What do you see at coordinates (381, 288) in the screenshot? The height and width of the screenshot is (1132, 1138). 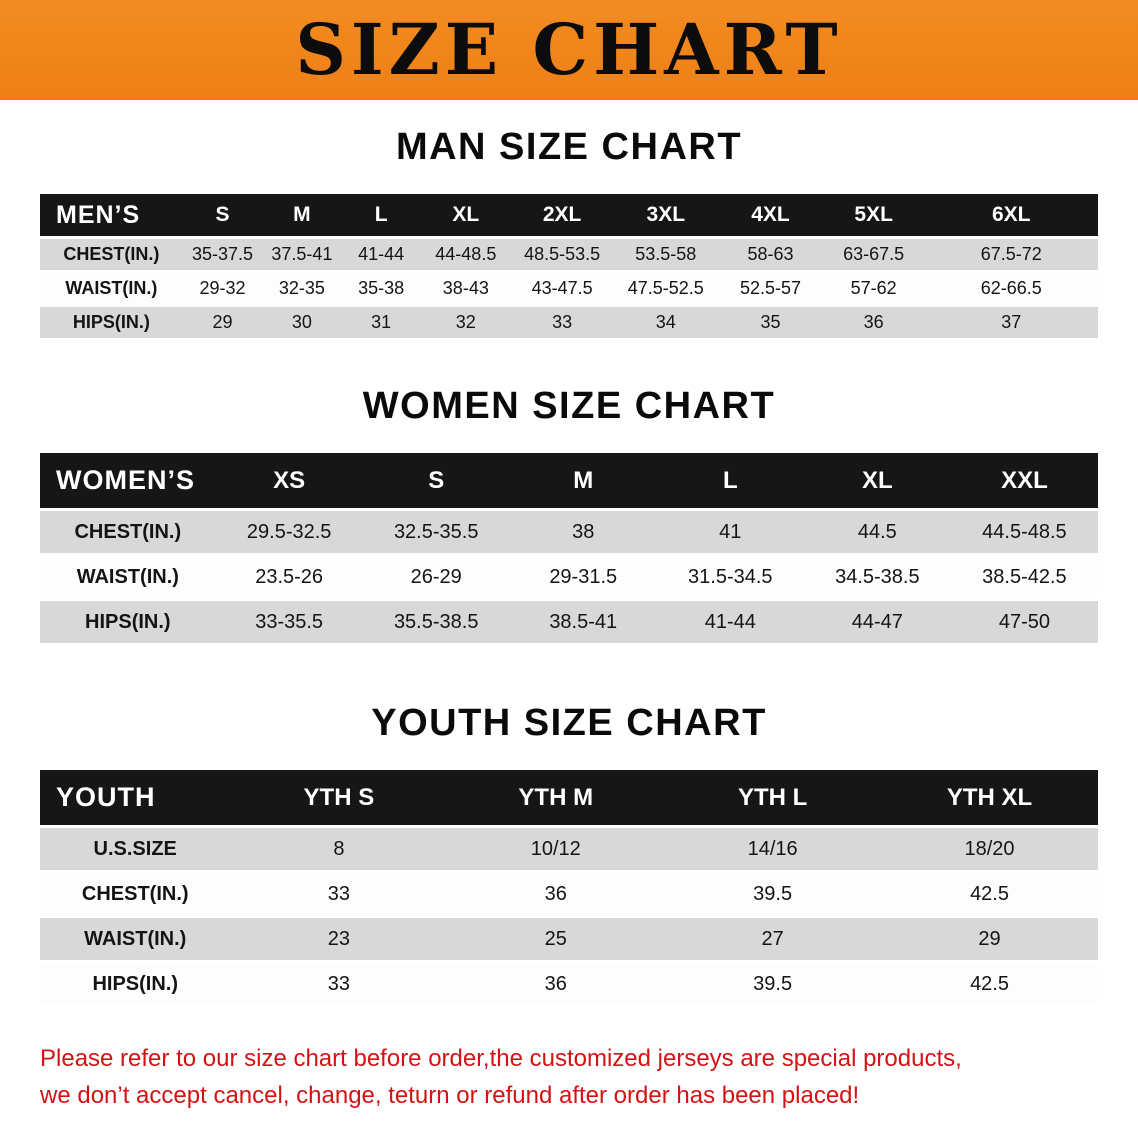 I see `size-value-cell: 35-38` at bounding box center [381, 288].